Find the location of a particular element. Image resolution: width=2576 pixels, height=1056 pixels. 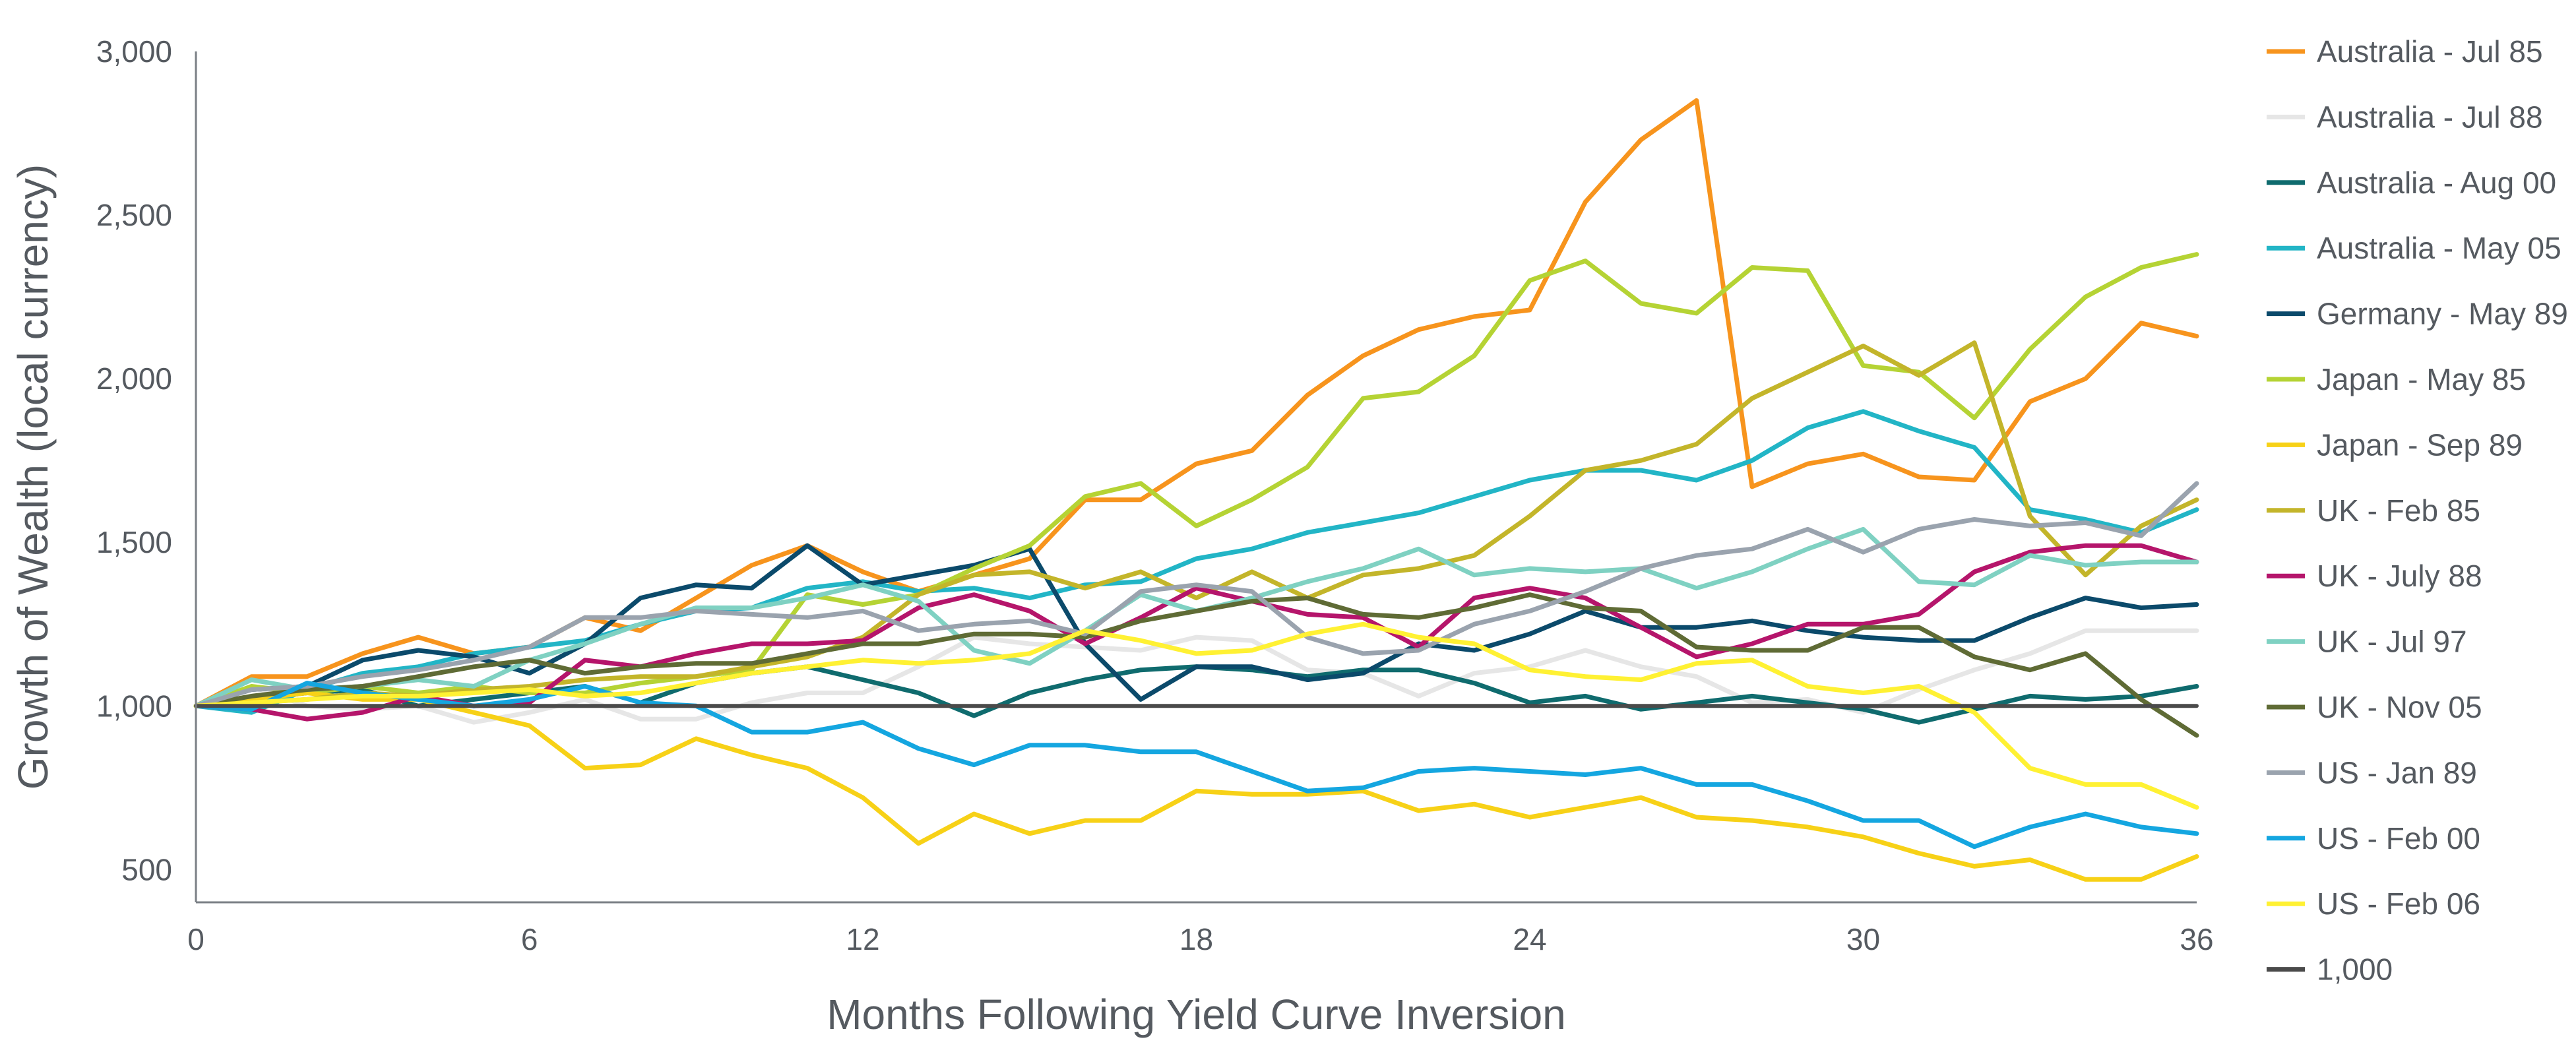

x-tick-label: 0 is located at coordinates (196, 939).